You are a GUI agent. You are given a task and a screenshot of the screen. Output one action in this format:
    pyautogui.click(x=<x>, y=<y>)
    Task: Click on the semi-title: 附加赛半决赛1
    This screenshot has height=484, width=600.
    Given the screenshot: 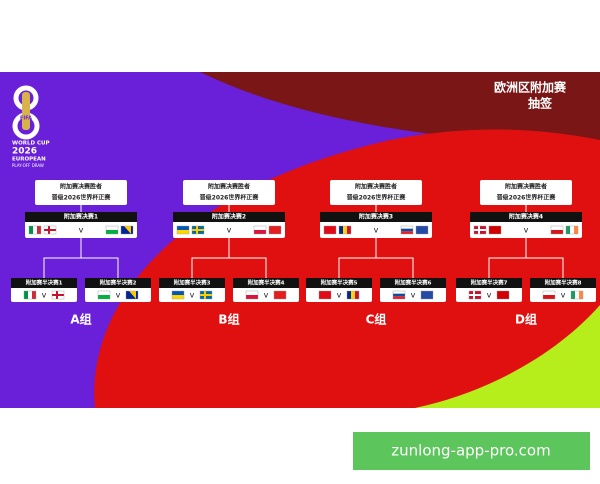 What is the action you would take?
    pyautogui.click(x=44, y=283)
    